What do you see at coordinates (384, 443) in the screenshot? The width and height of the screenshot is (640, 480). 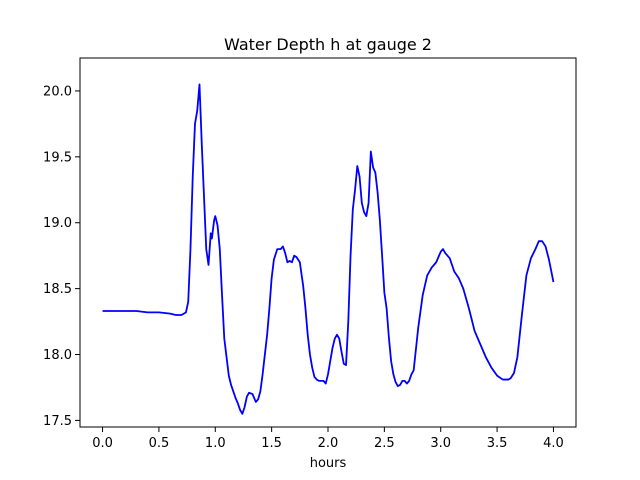 I see `x-tick-label: 2.5` at bounding box center [384, 443].